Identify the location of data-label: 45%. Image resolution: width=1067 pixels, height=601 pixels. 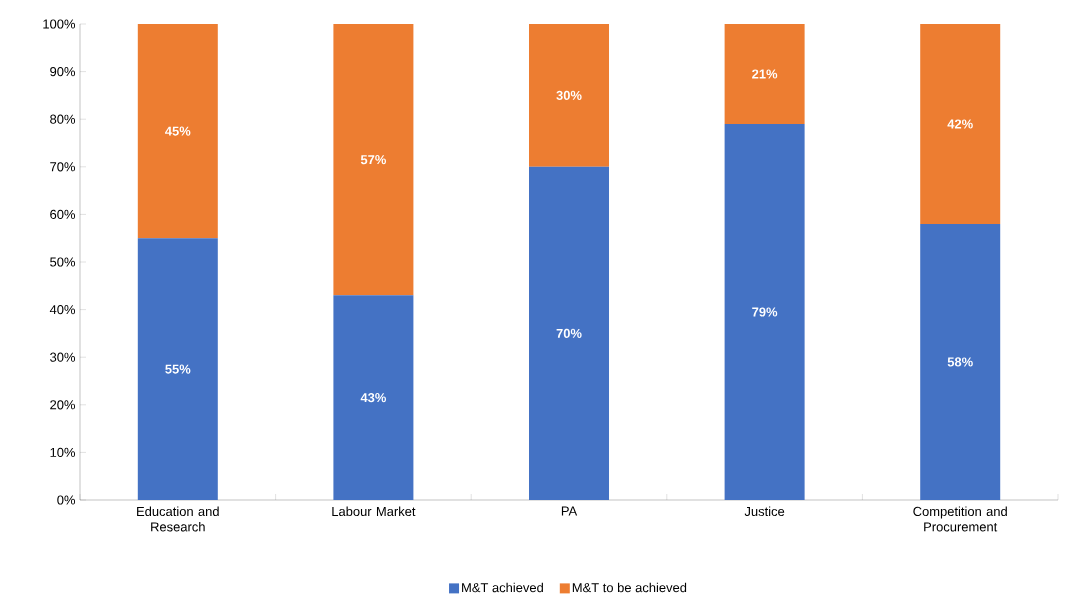
(178, 131).